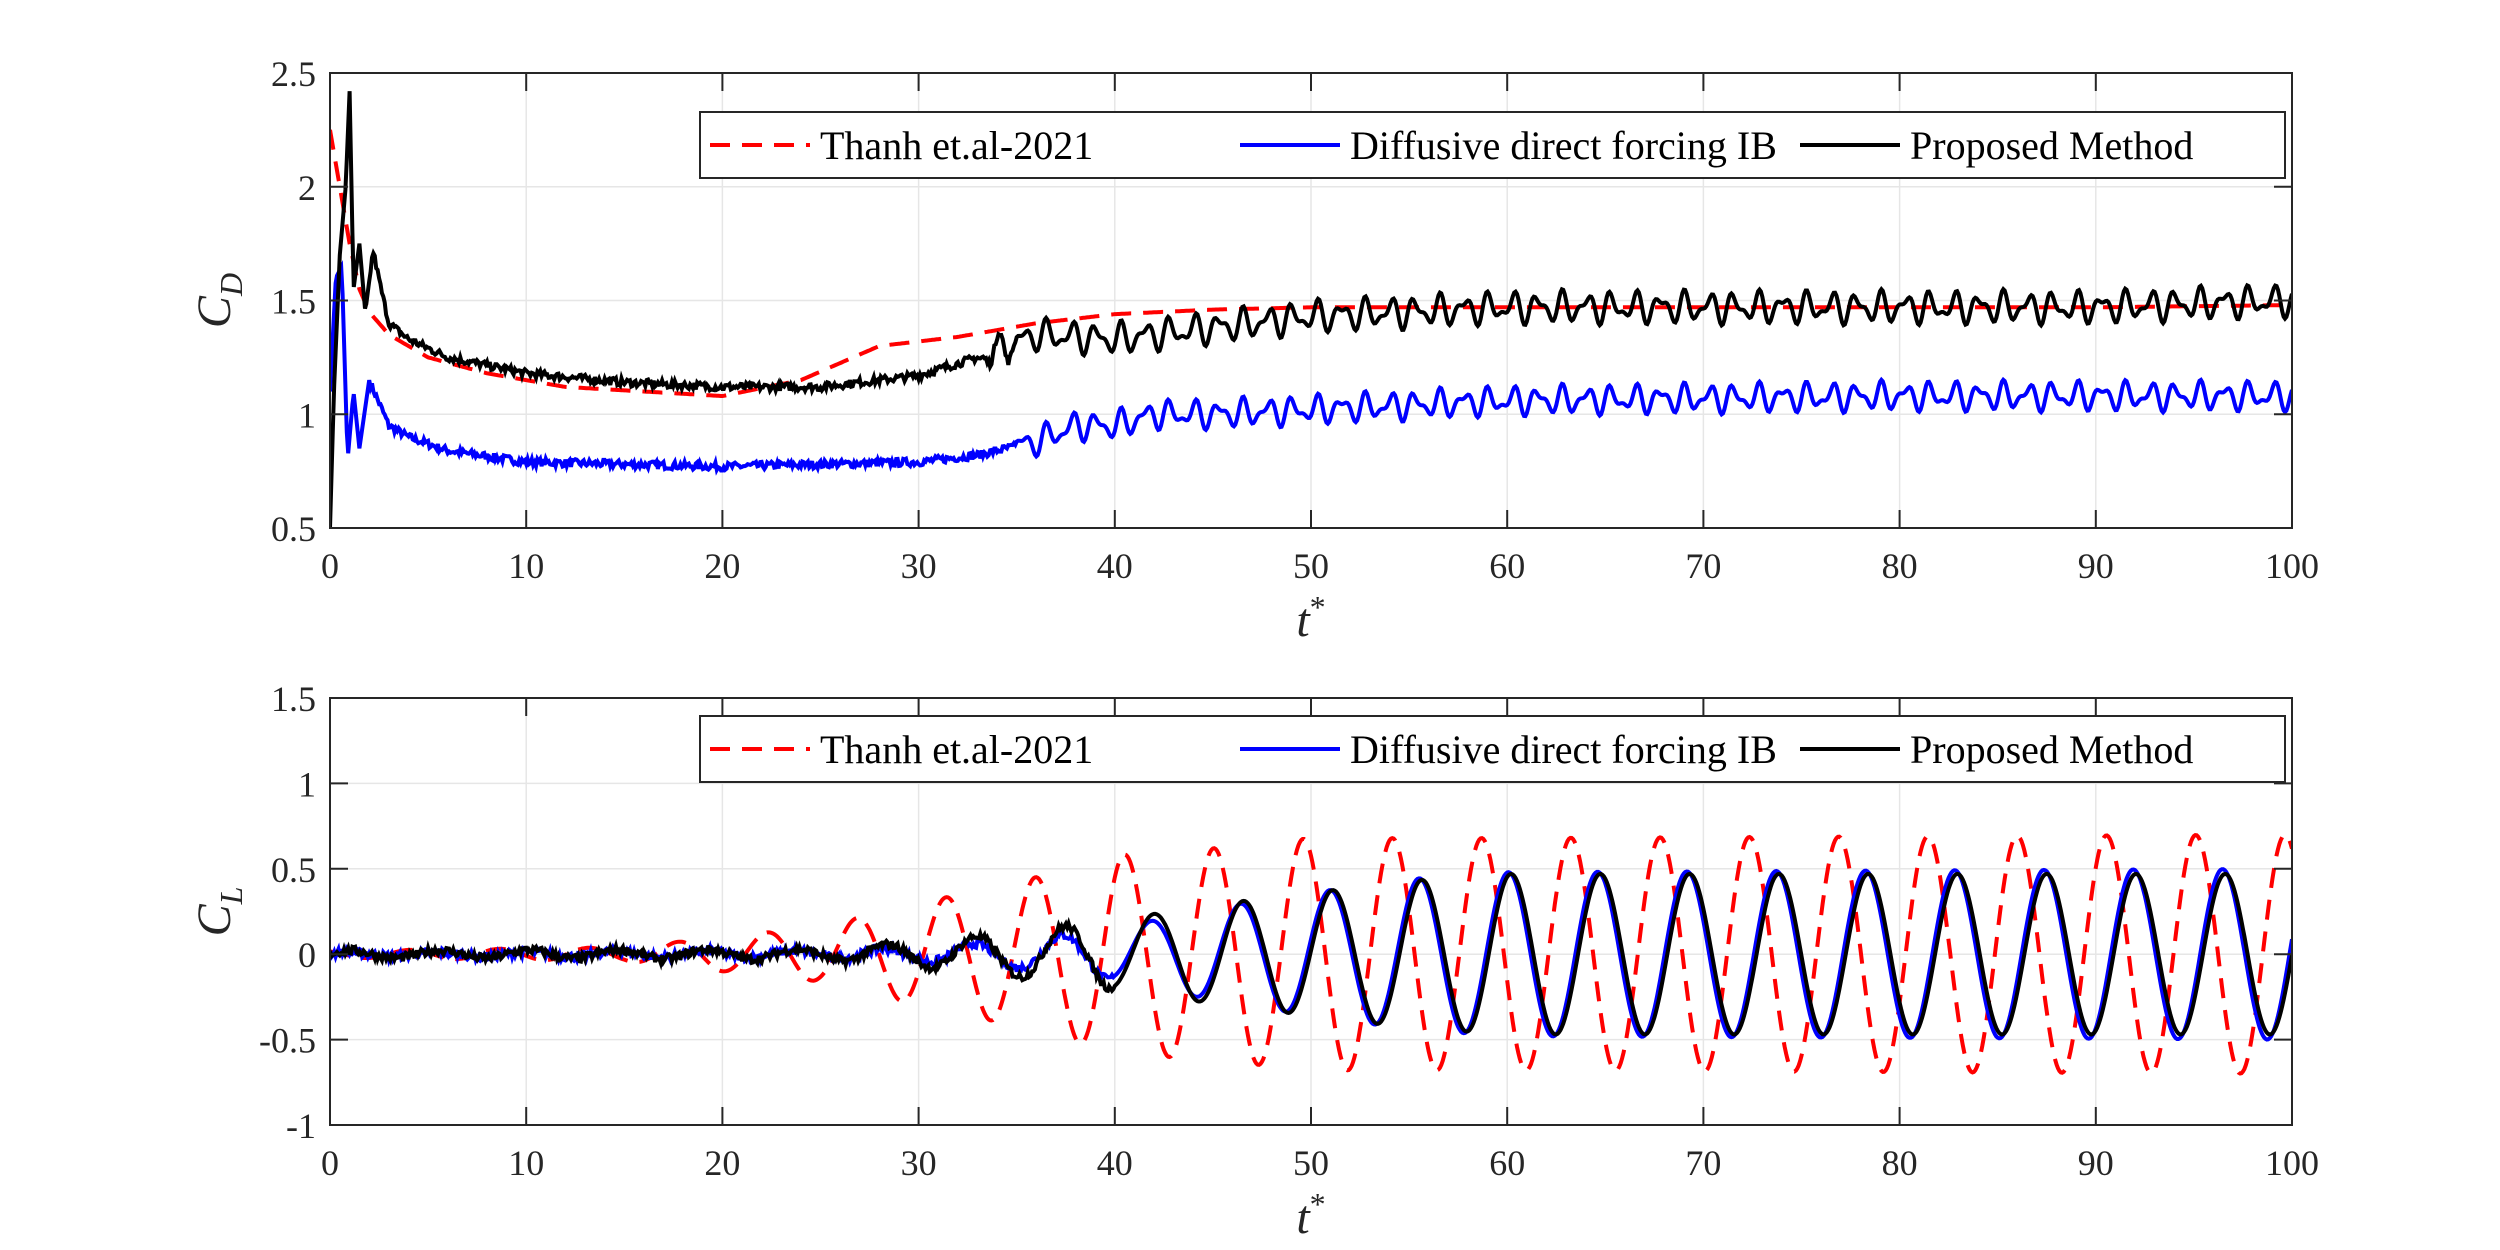 Image resolution: width=2500 pixels, height=1250 pixels. Describe the element at coordinates (218, 912) in the screenshot. I see `y-axis-label: CL` at that location.